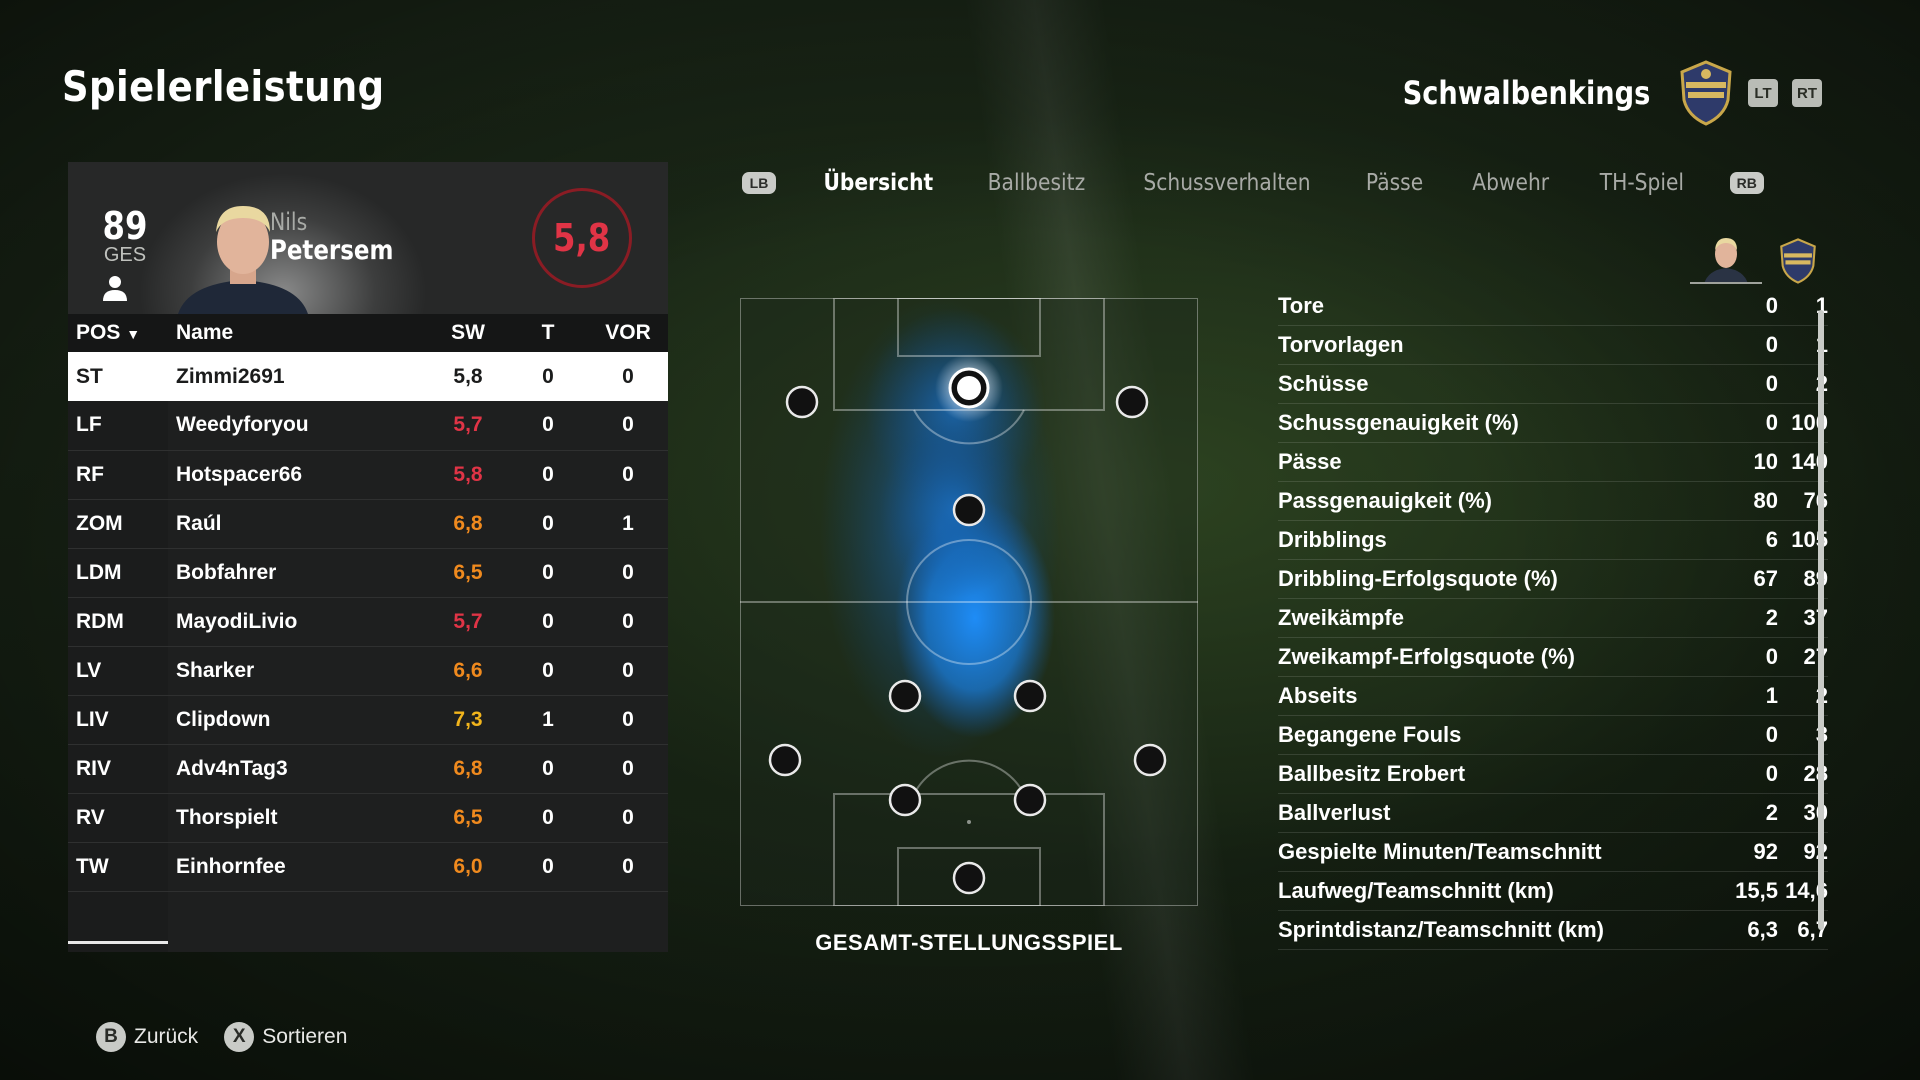  Describe the element at coordinates (285, 1037) in the screenshot. I see `sort-button: X Sortieren` at that location.